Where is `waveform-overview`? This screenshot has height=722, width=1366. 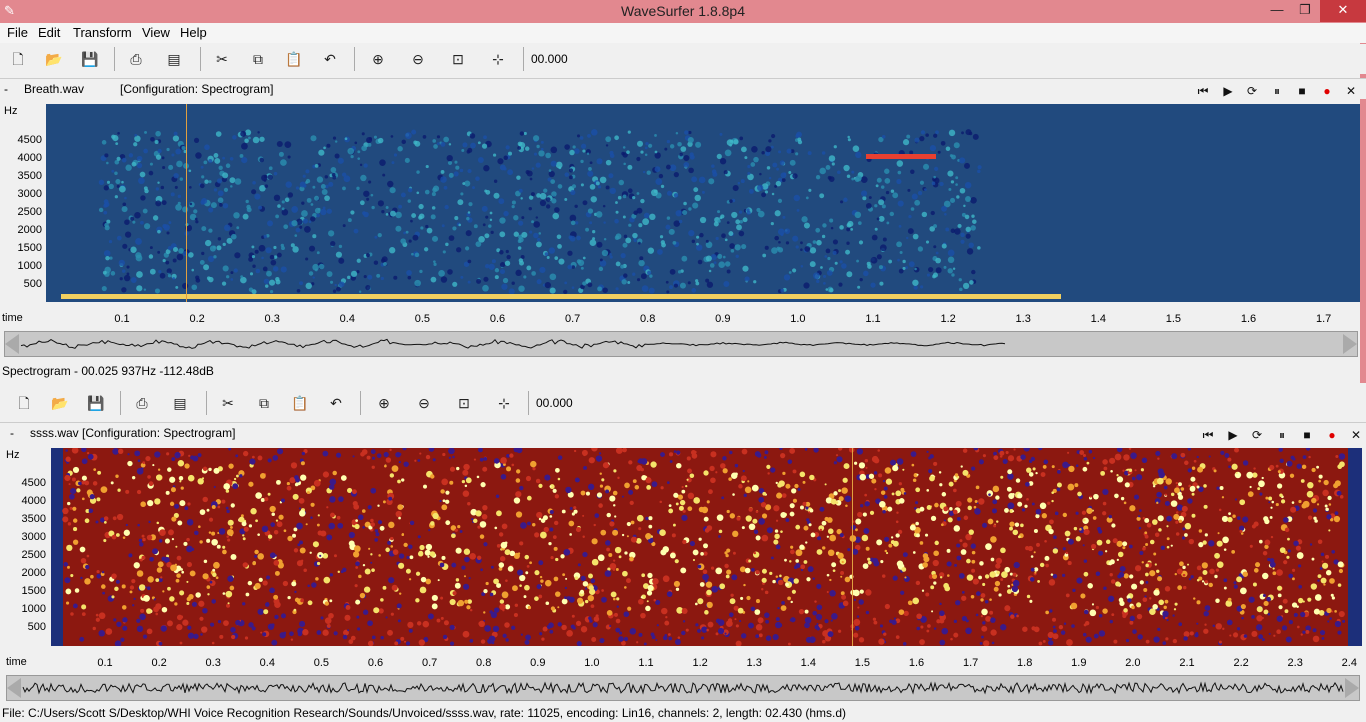
waveform-overview is located at coordinates (681, 344).